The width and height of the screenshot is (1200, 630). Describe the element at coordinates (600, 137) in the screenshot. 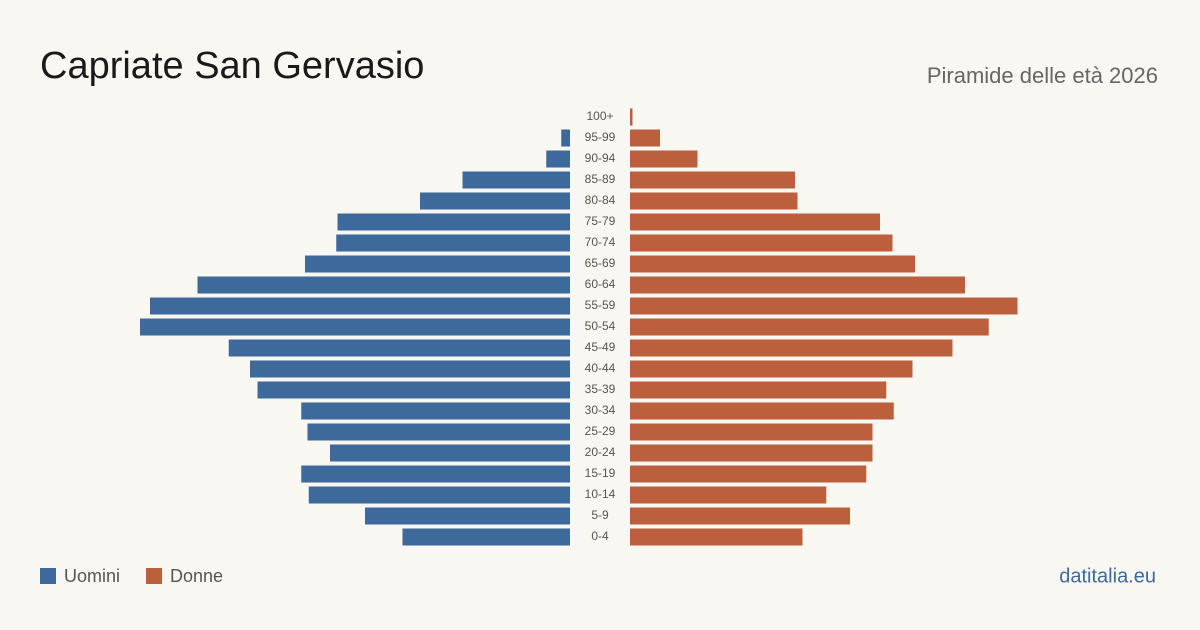

I see `age-label: 95-99` at that location.